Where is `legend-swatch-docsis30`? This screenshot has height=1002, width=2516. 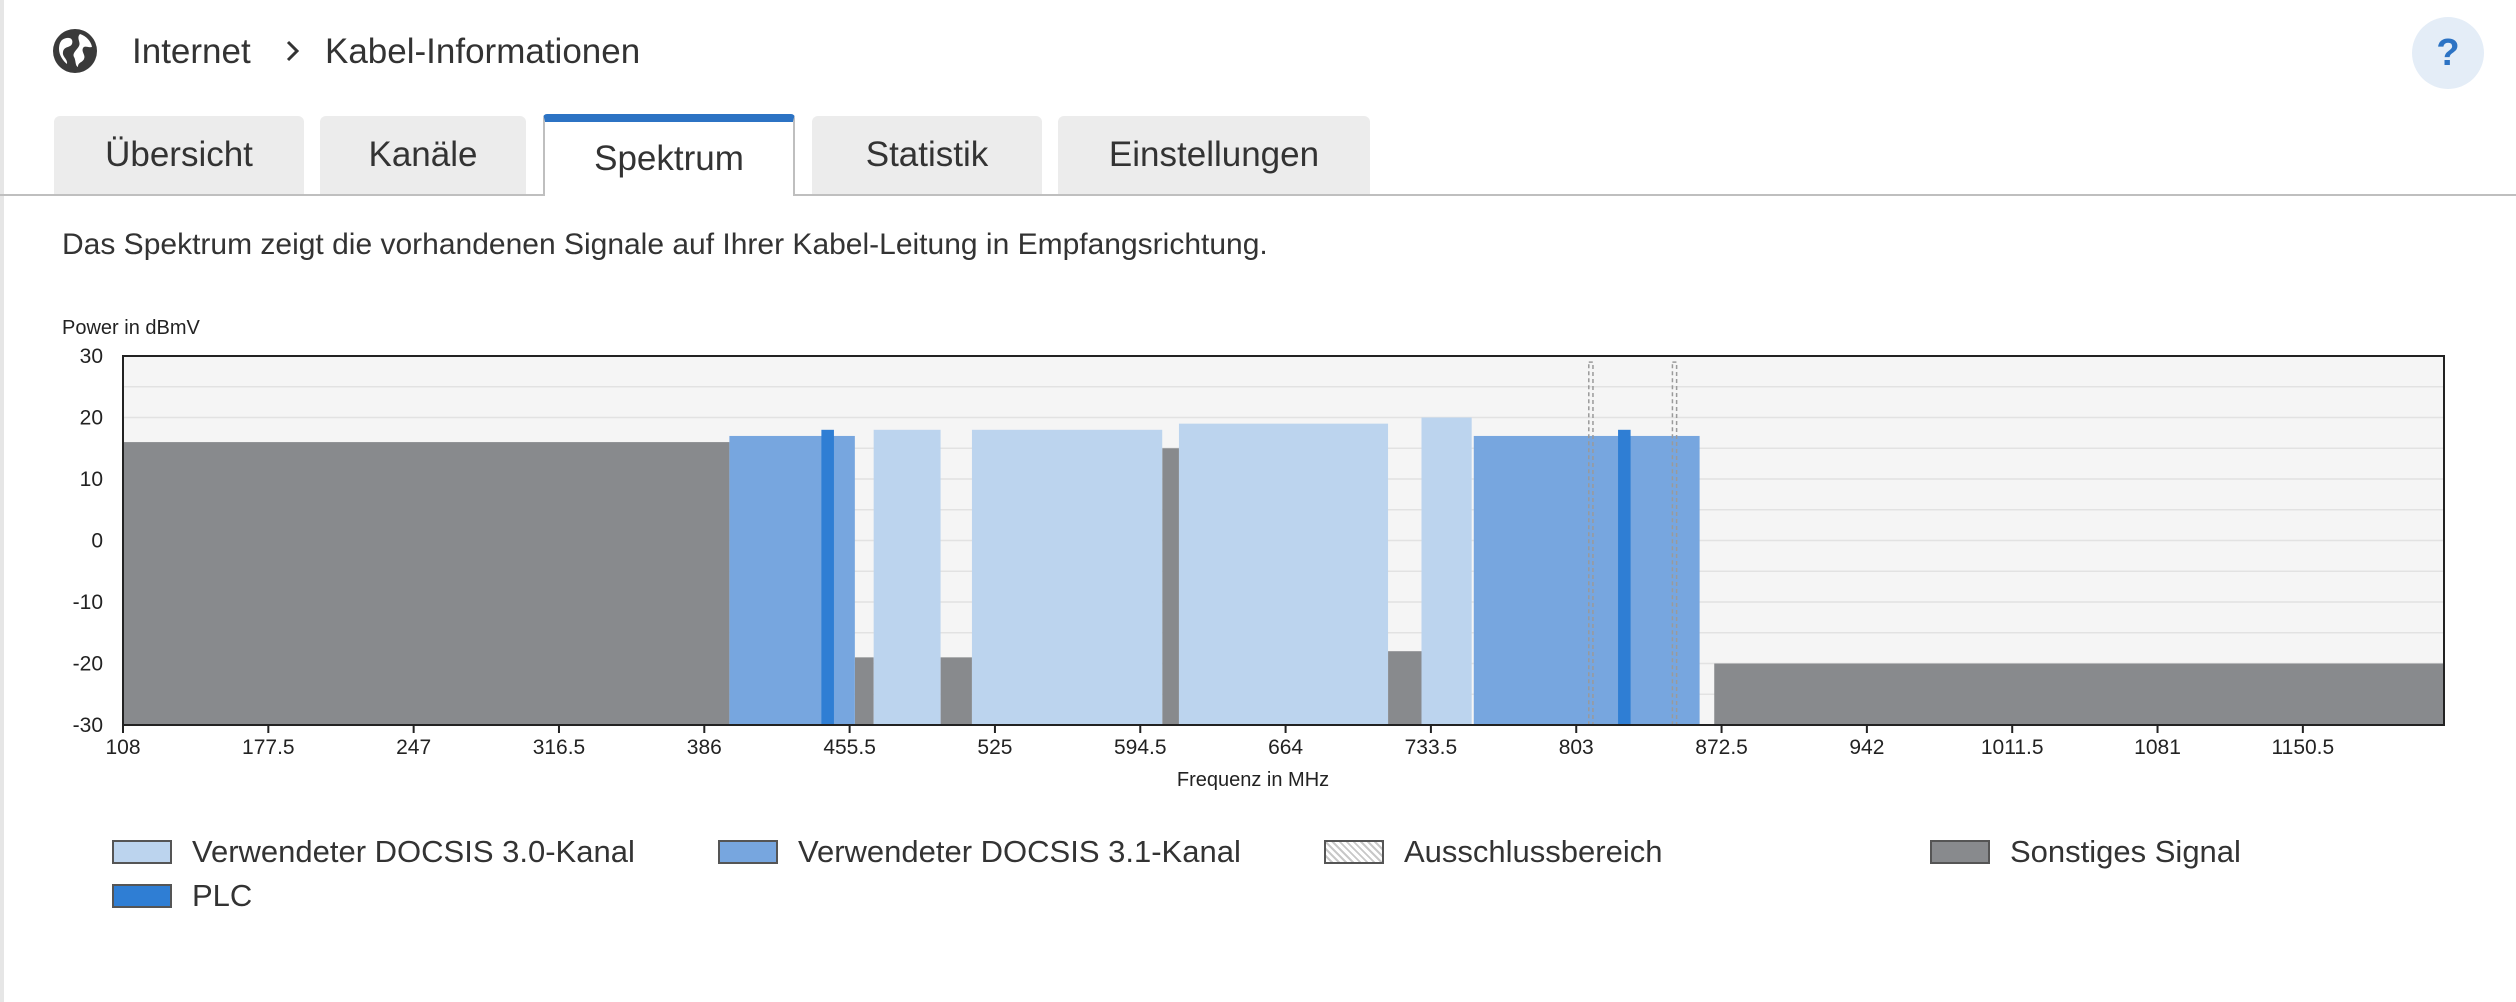
legend-swatch-docsis30 is located at coordinates (142, 852).